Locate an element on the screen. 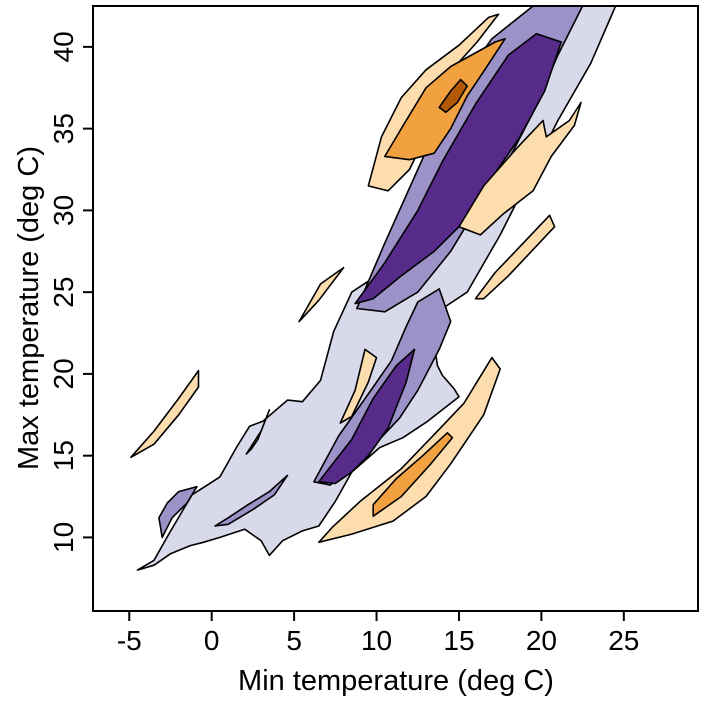 This screenshot has width=705, height=705. y-tick-label: 25 is located at coordinates (63, 292).